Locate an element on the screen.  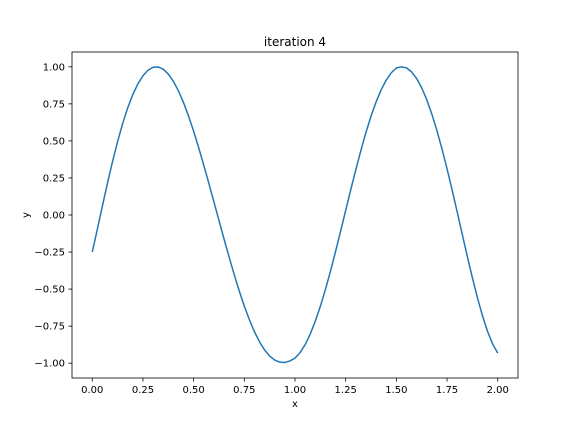
x-tick-label: 0.00 is located at coordinates (92, 390).